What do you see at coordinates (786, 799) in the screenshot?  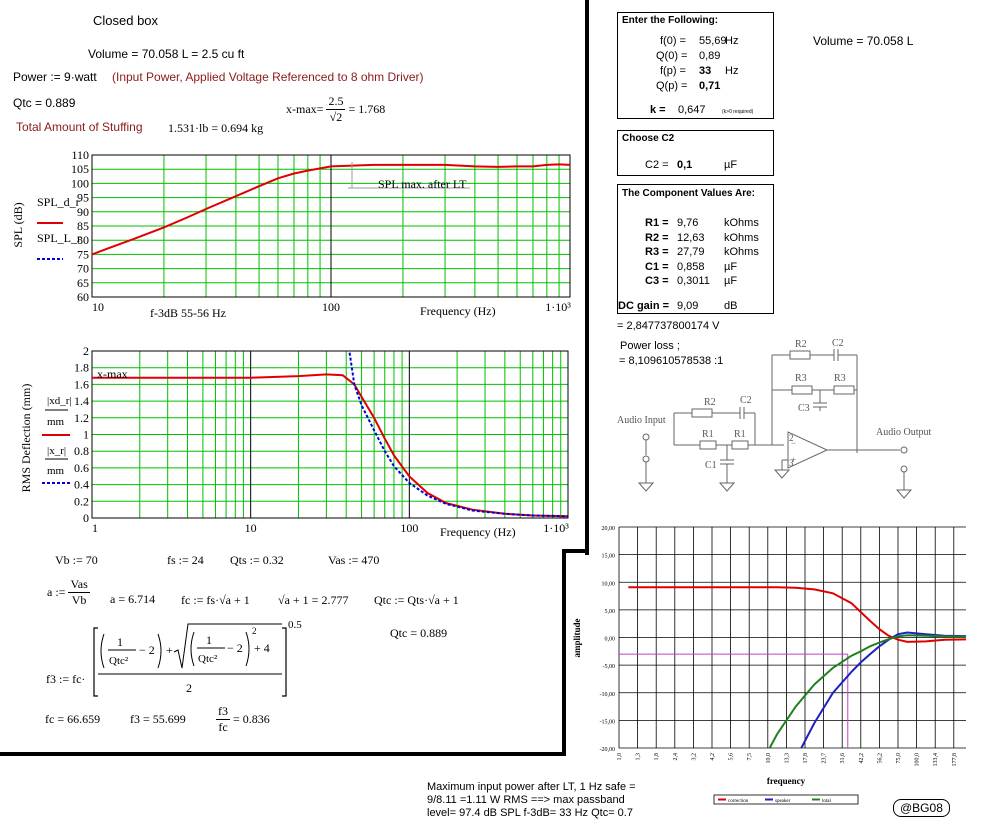 I see `legend-box` at bounding box center [786, 799].